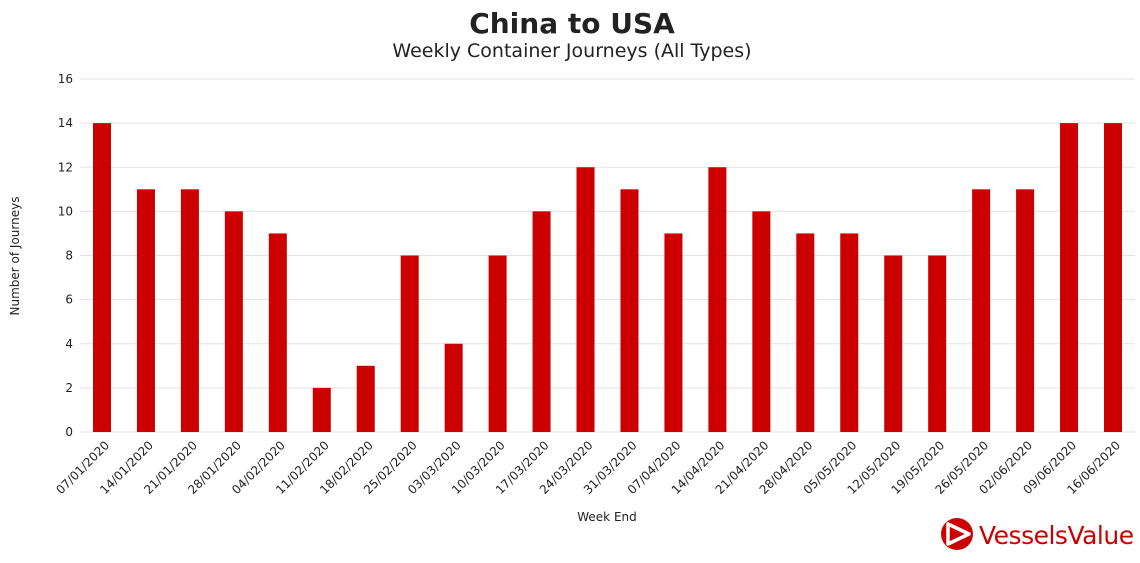 The height and width of the screenshot is (563, 1140). What do you see at coordinates (65, 167) in the screenshot?
I see `y-tick-label: 12` at bounding box center [65, 167].